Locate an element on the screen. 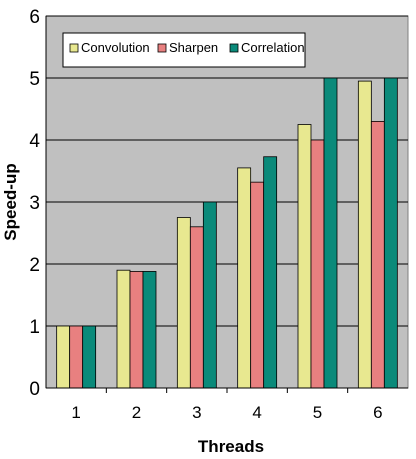 This screenshot has height=459, width=416. legend-box is located at coordinates (184, 50).